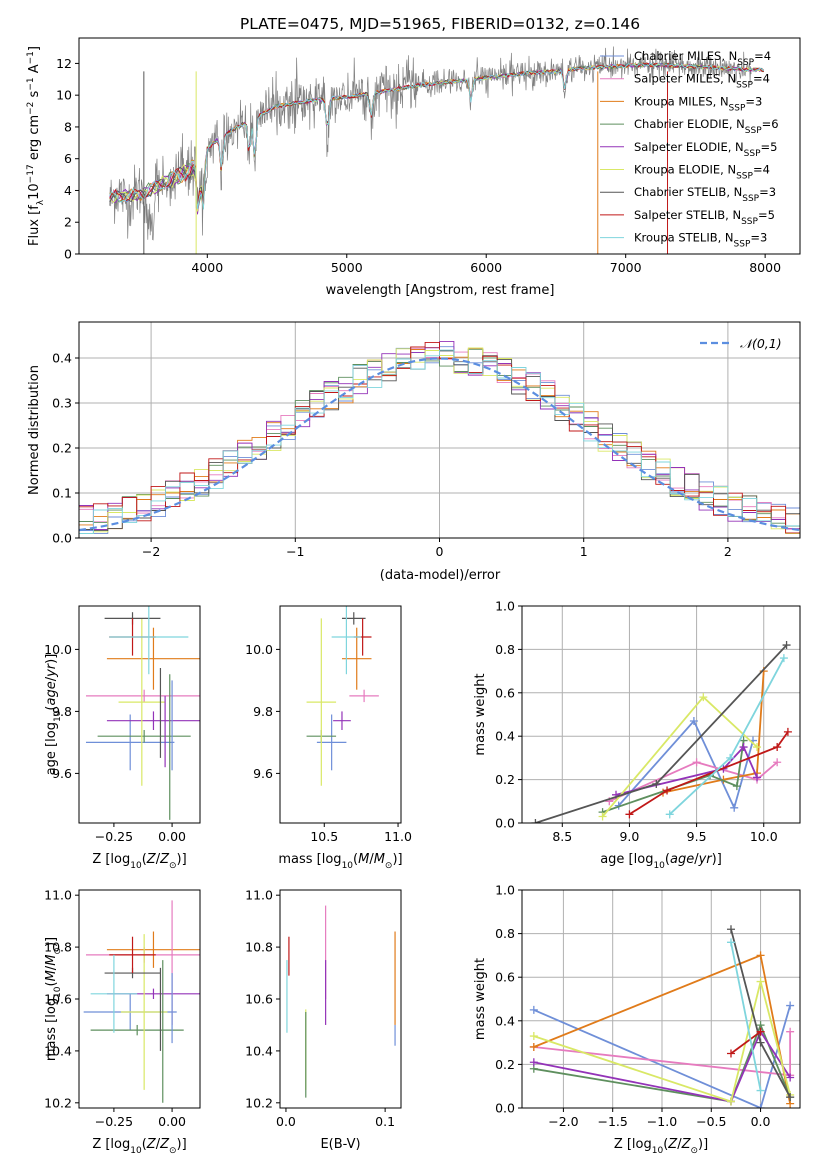  Describe the element at coordinates (440, 290) in the screenshot. I see `x-axis-label: wavelength [Angstrom, rest frame]` at that location.